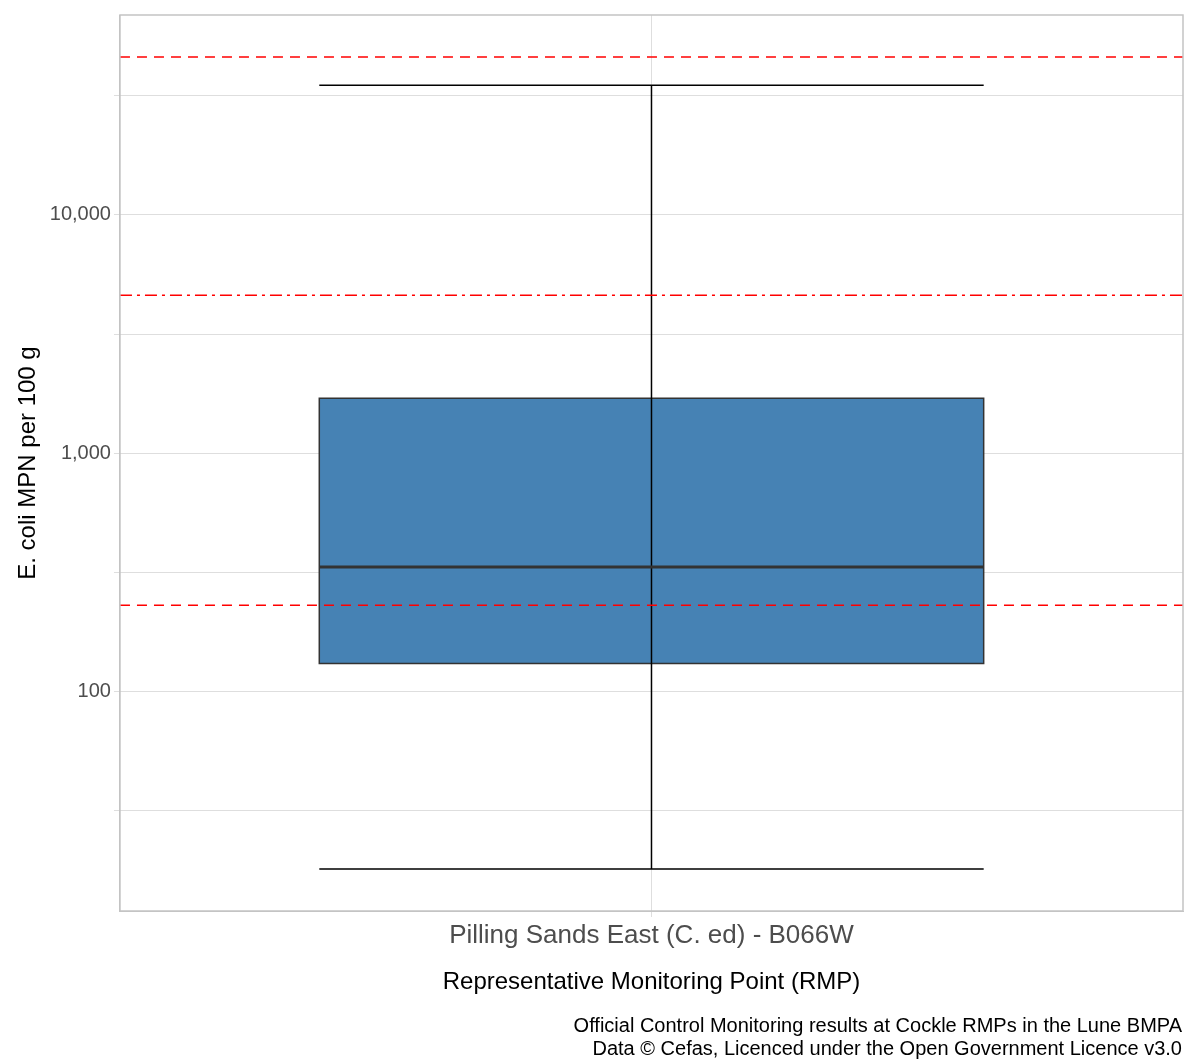  I want to click on y-tick-label: 10,000, so click(80, 213).